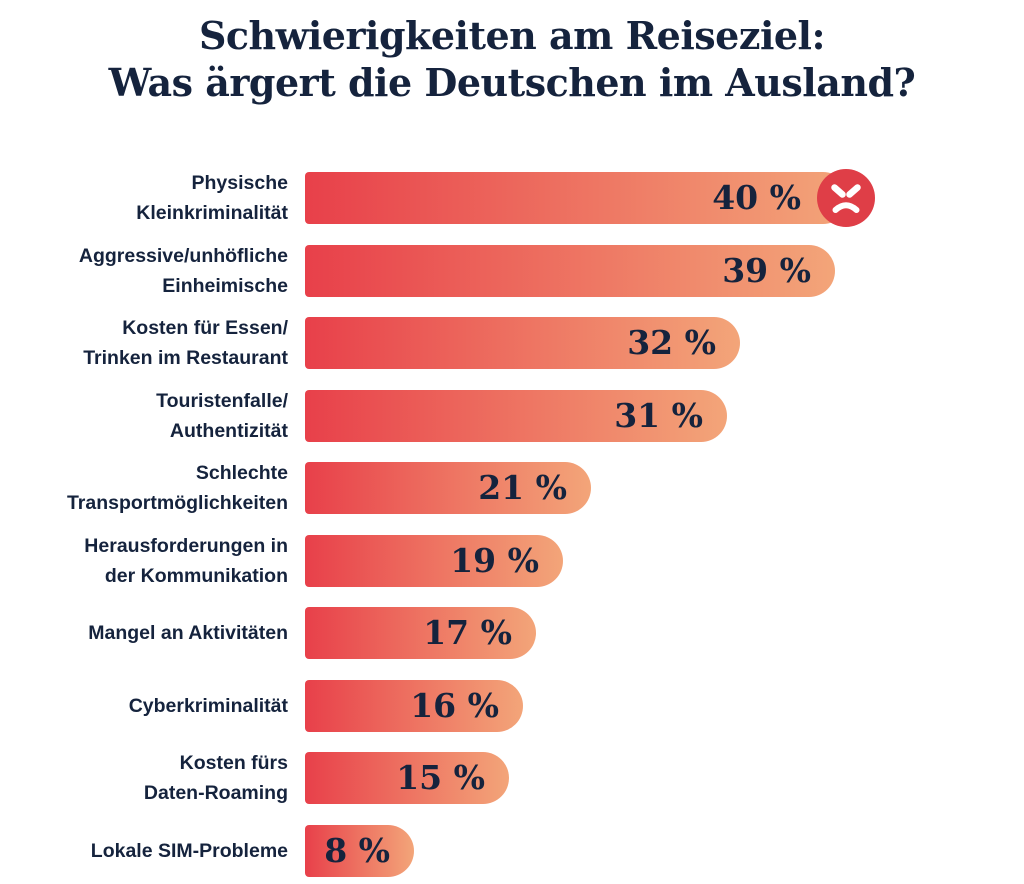  Describe the element at coordinates (212, 198) in the screenshot. I see `category-label: Physische Kleinkriminalität` at that location.